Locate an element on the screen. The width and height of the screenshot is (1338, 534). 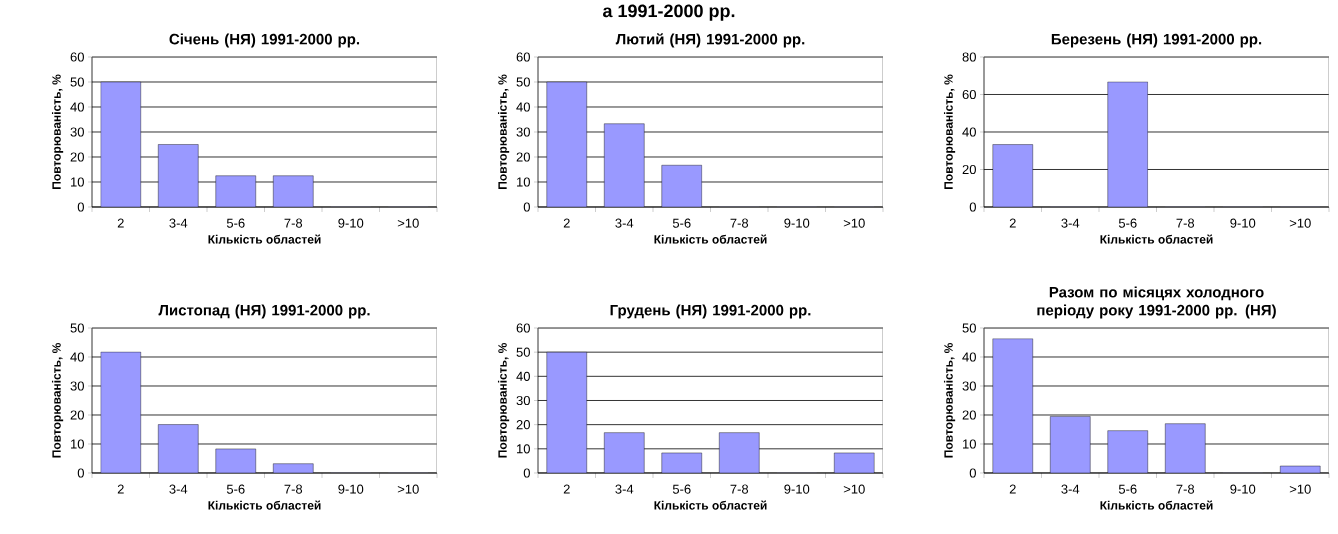
chart-title: Листопад (НЯ) 1991-2000 рр. is located at coordinates (264, 311).